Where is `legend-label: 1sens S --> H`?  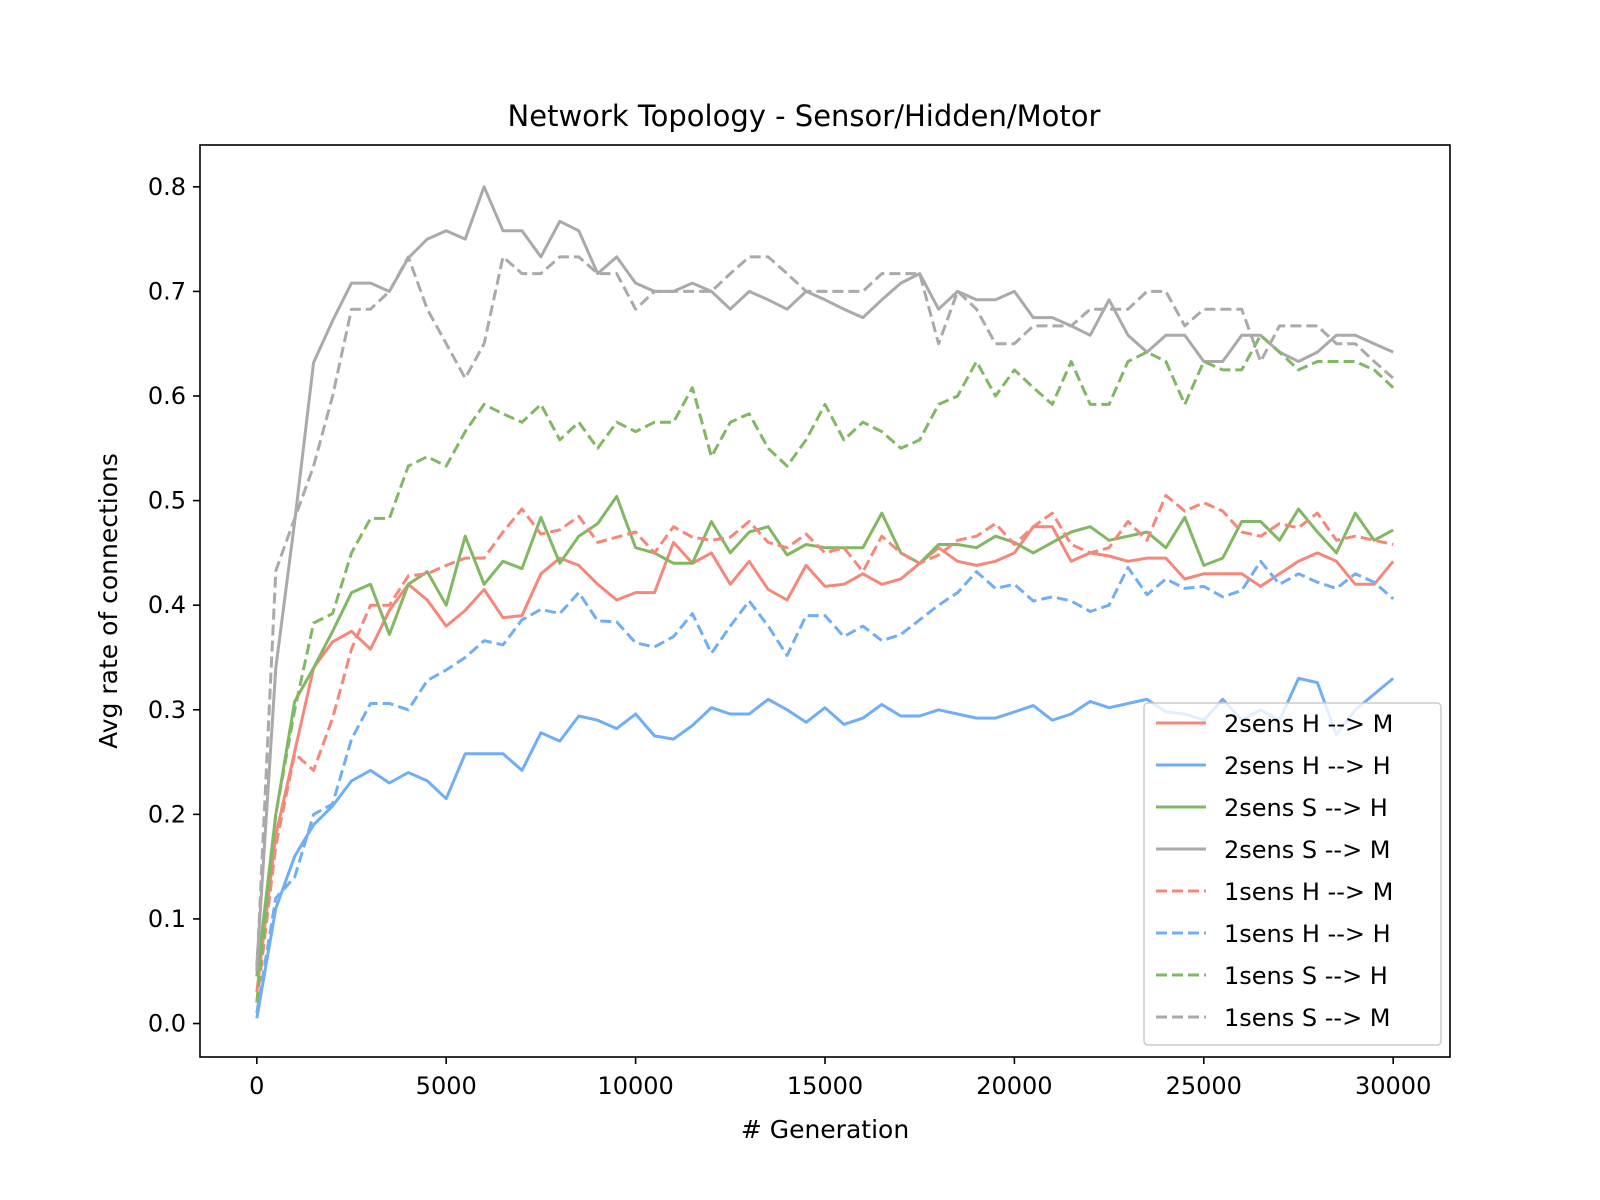
legend-label: 1sens S --> H is located at coordinates (1306, 976).